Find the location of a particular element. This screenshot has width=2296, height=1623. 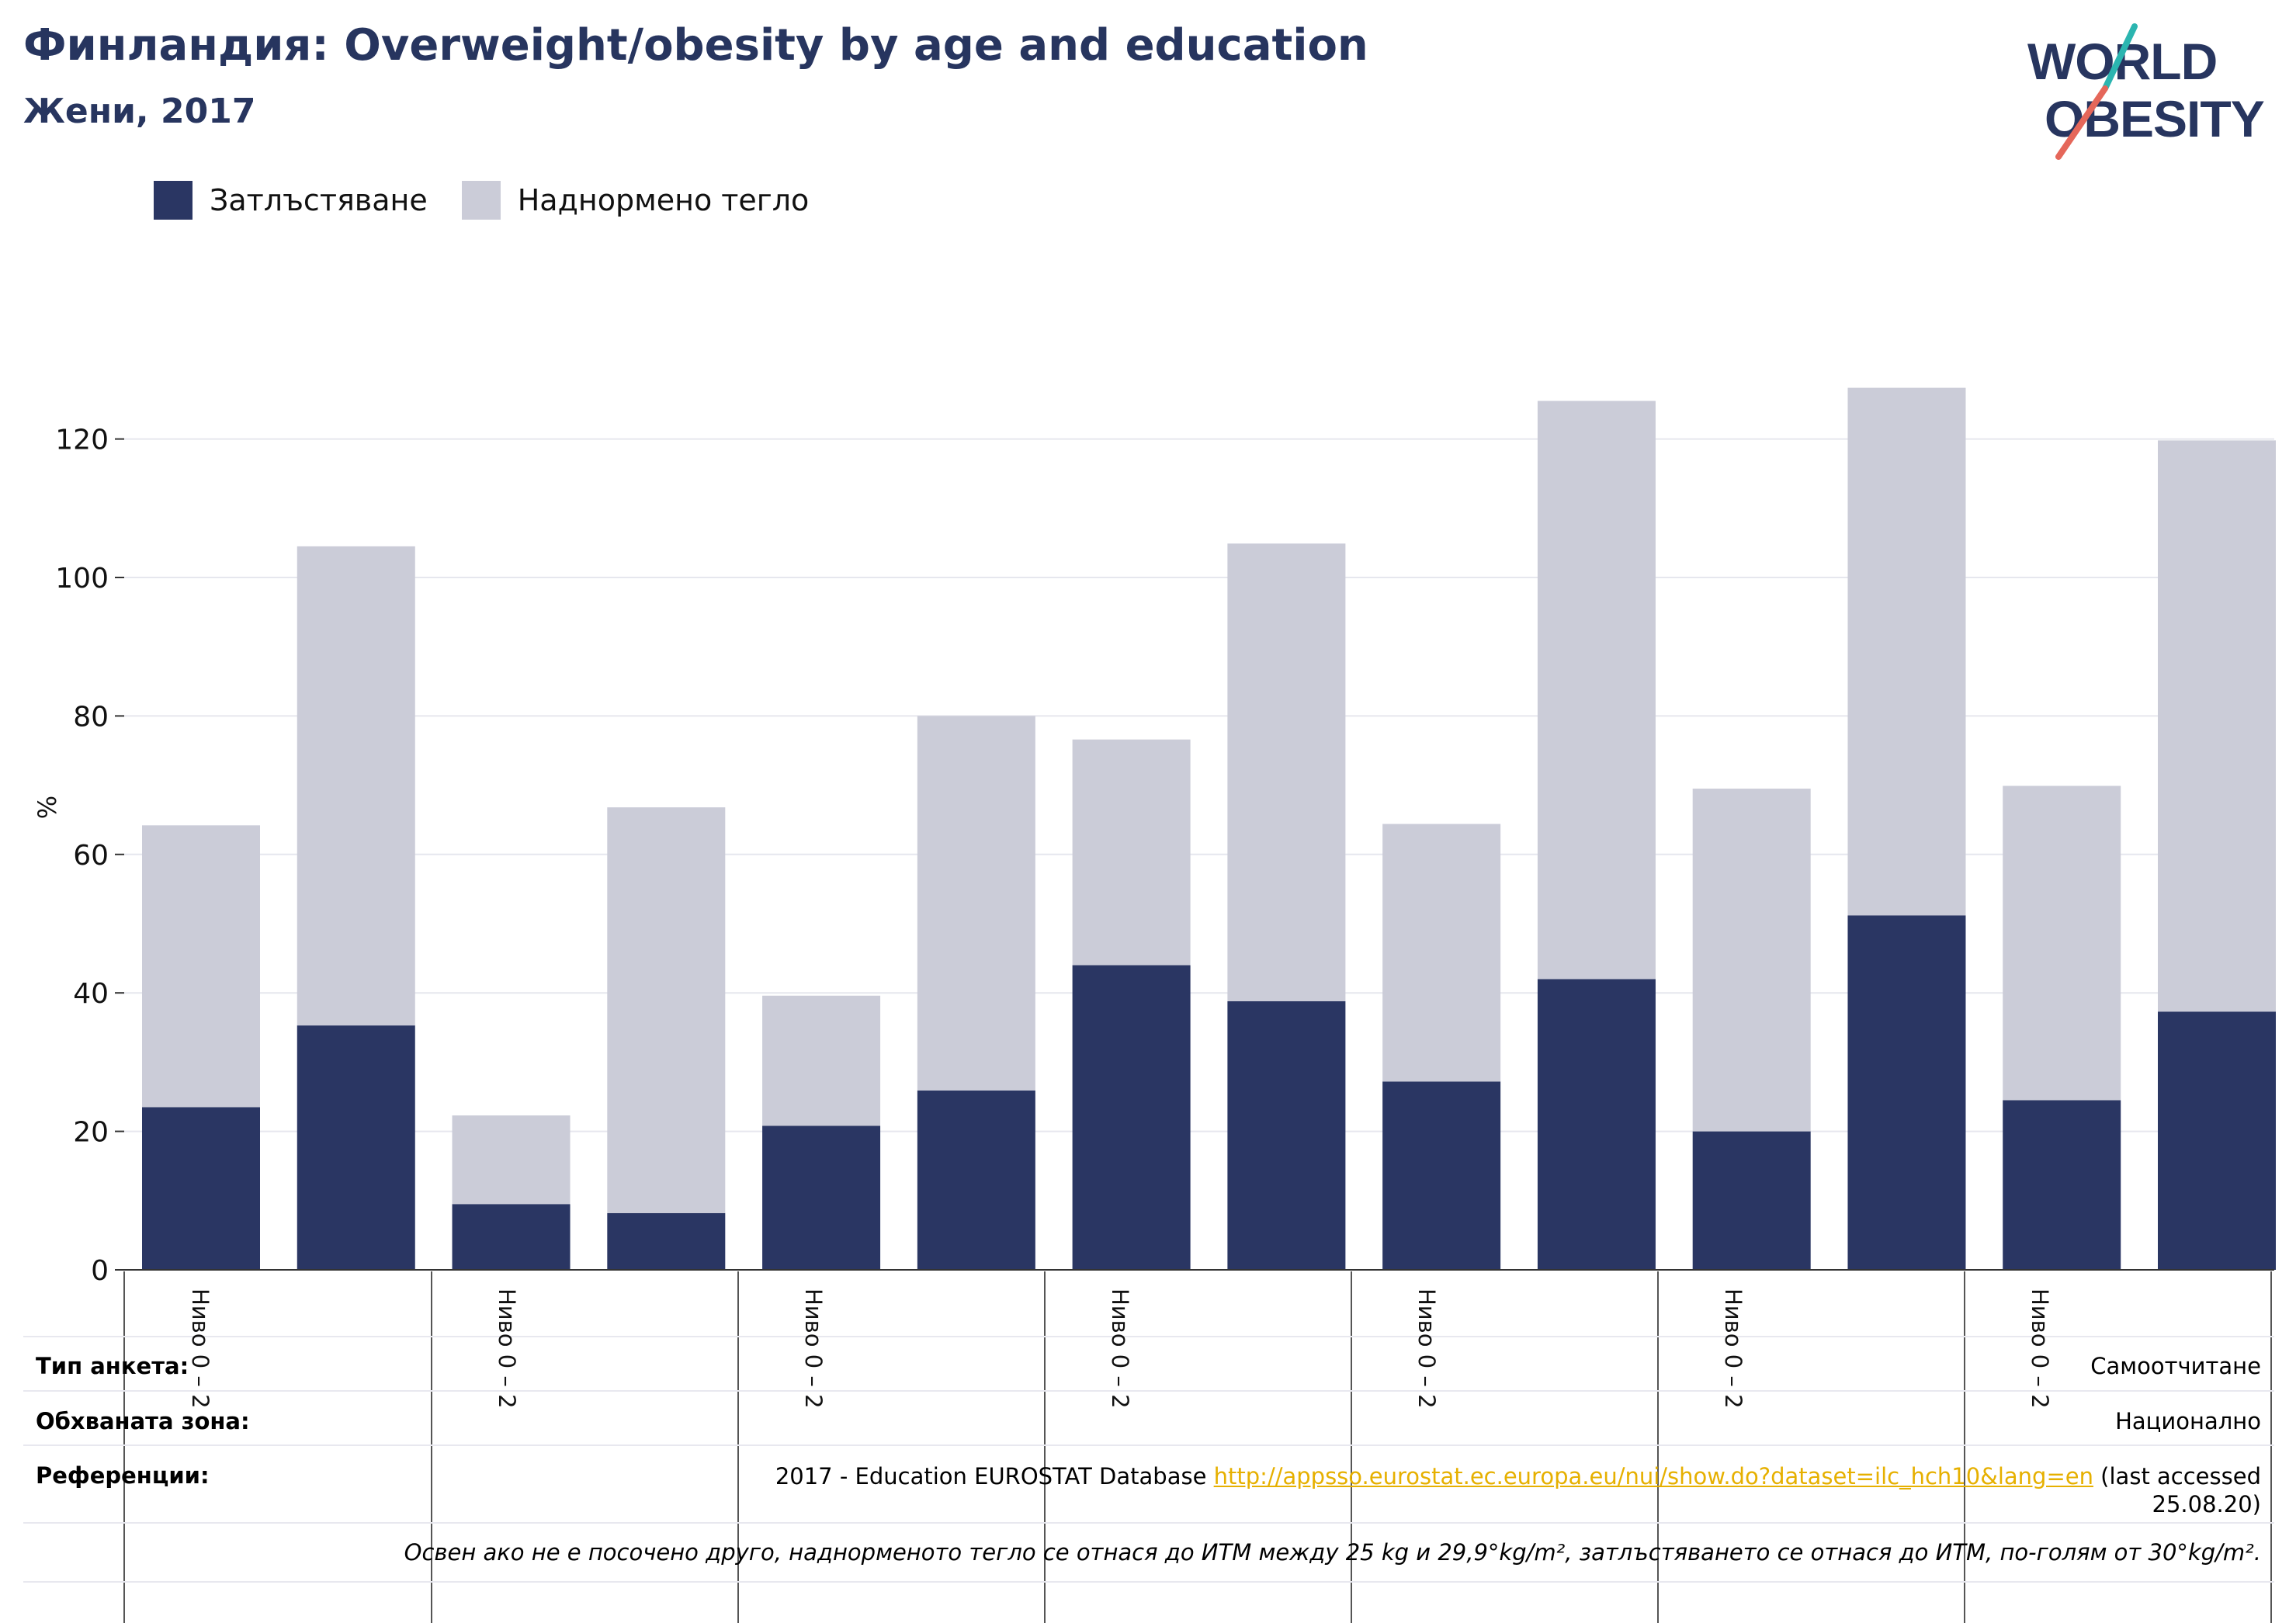

legend-label-obesity: Затлъстяване is located at coordinates (319, 200).